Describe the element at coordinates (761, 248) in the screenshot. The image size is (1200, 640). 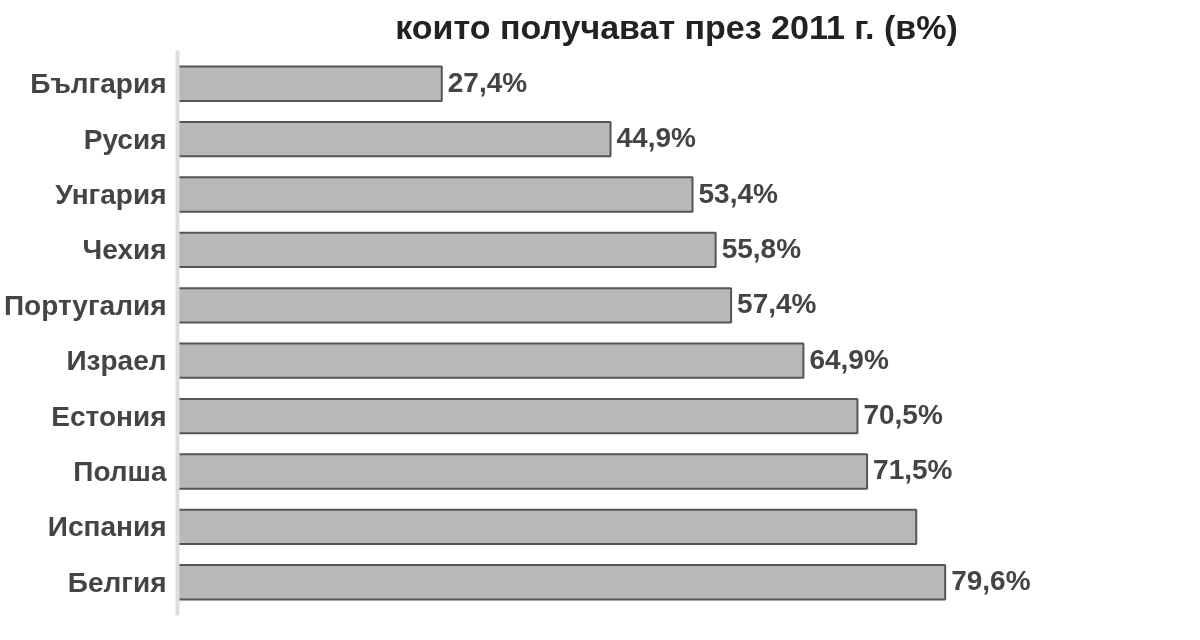
I see `data-label: 55,8%` at that location.